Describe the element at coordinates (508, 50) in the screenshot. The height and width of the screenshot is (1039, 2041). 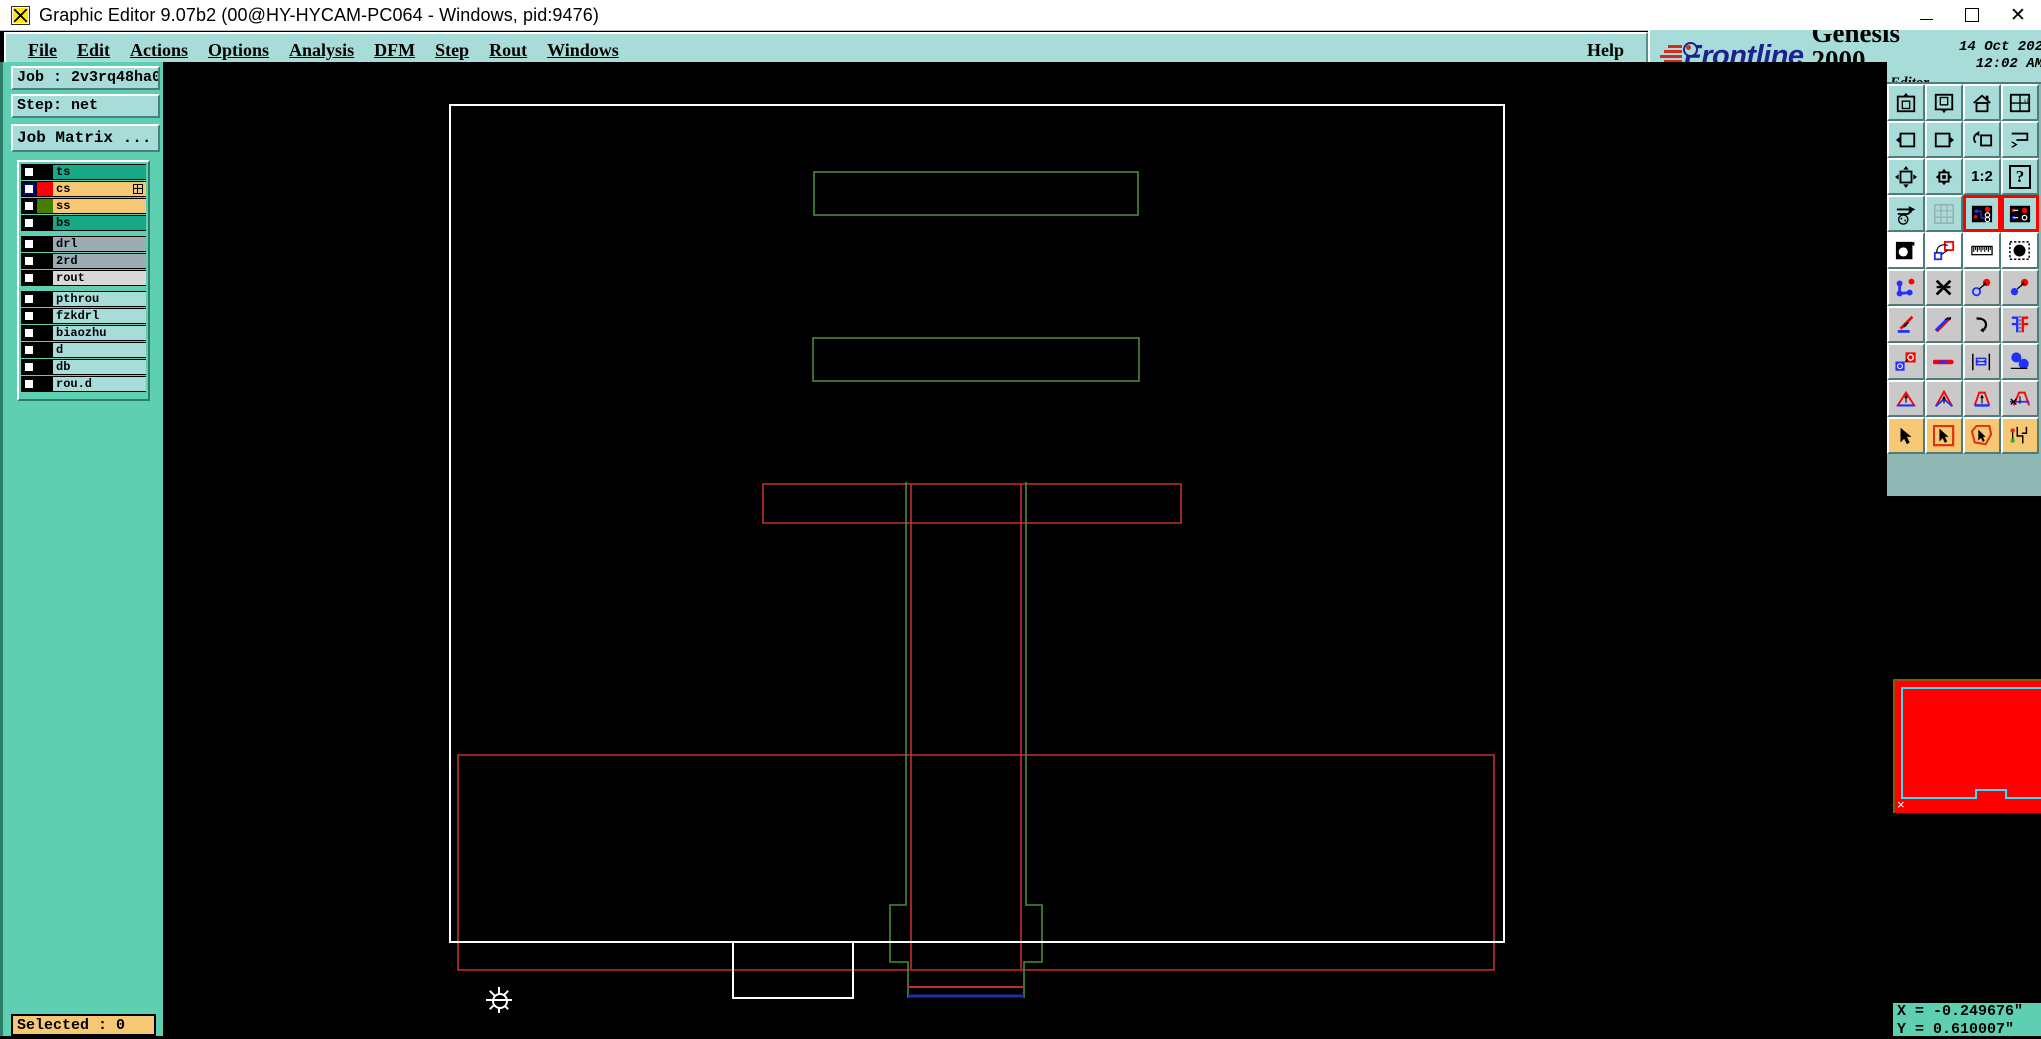
I see `menu-item-rout: Rout` at that location.